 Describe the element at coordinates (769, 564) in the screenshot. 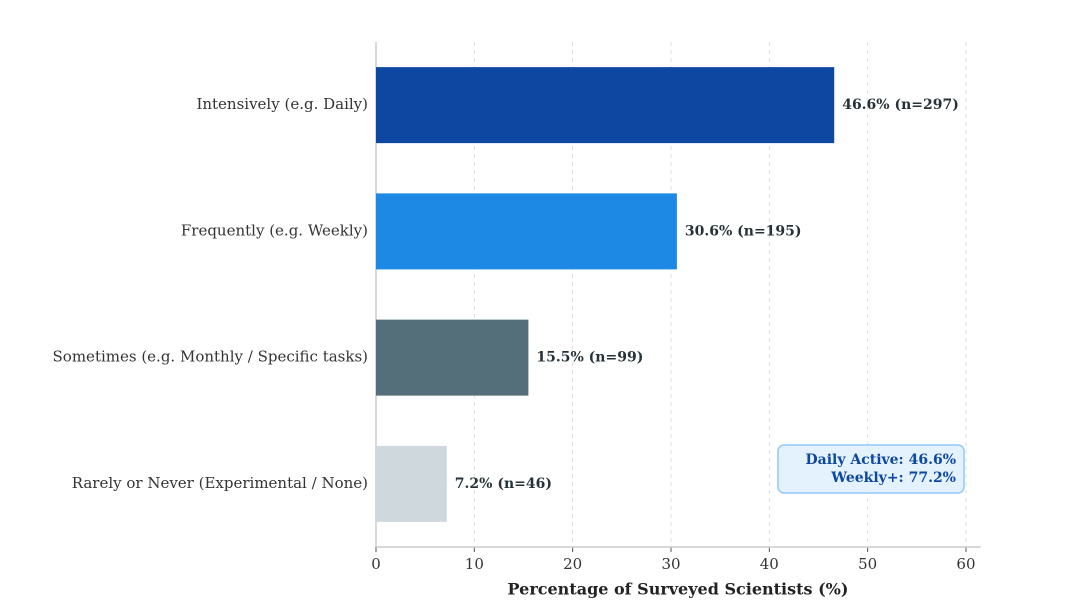

I see `x-tick-label: 40` at that location.